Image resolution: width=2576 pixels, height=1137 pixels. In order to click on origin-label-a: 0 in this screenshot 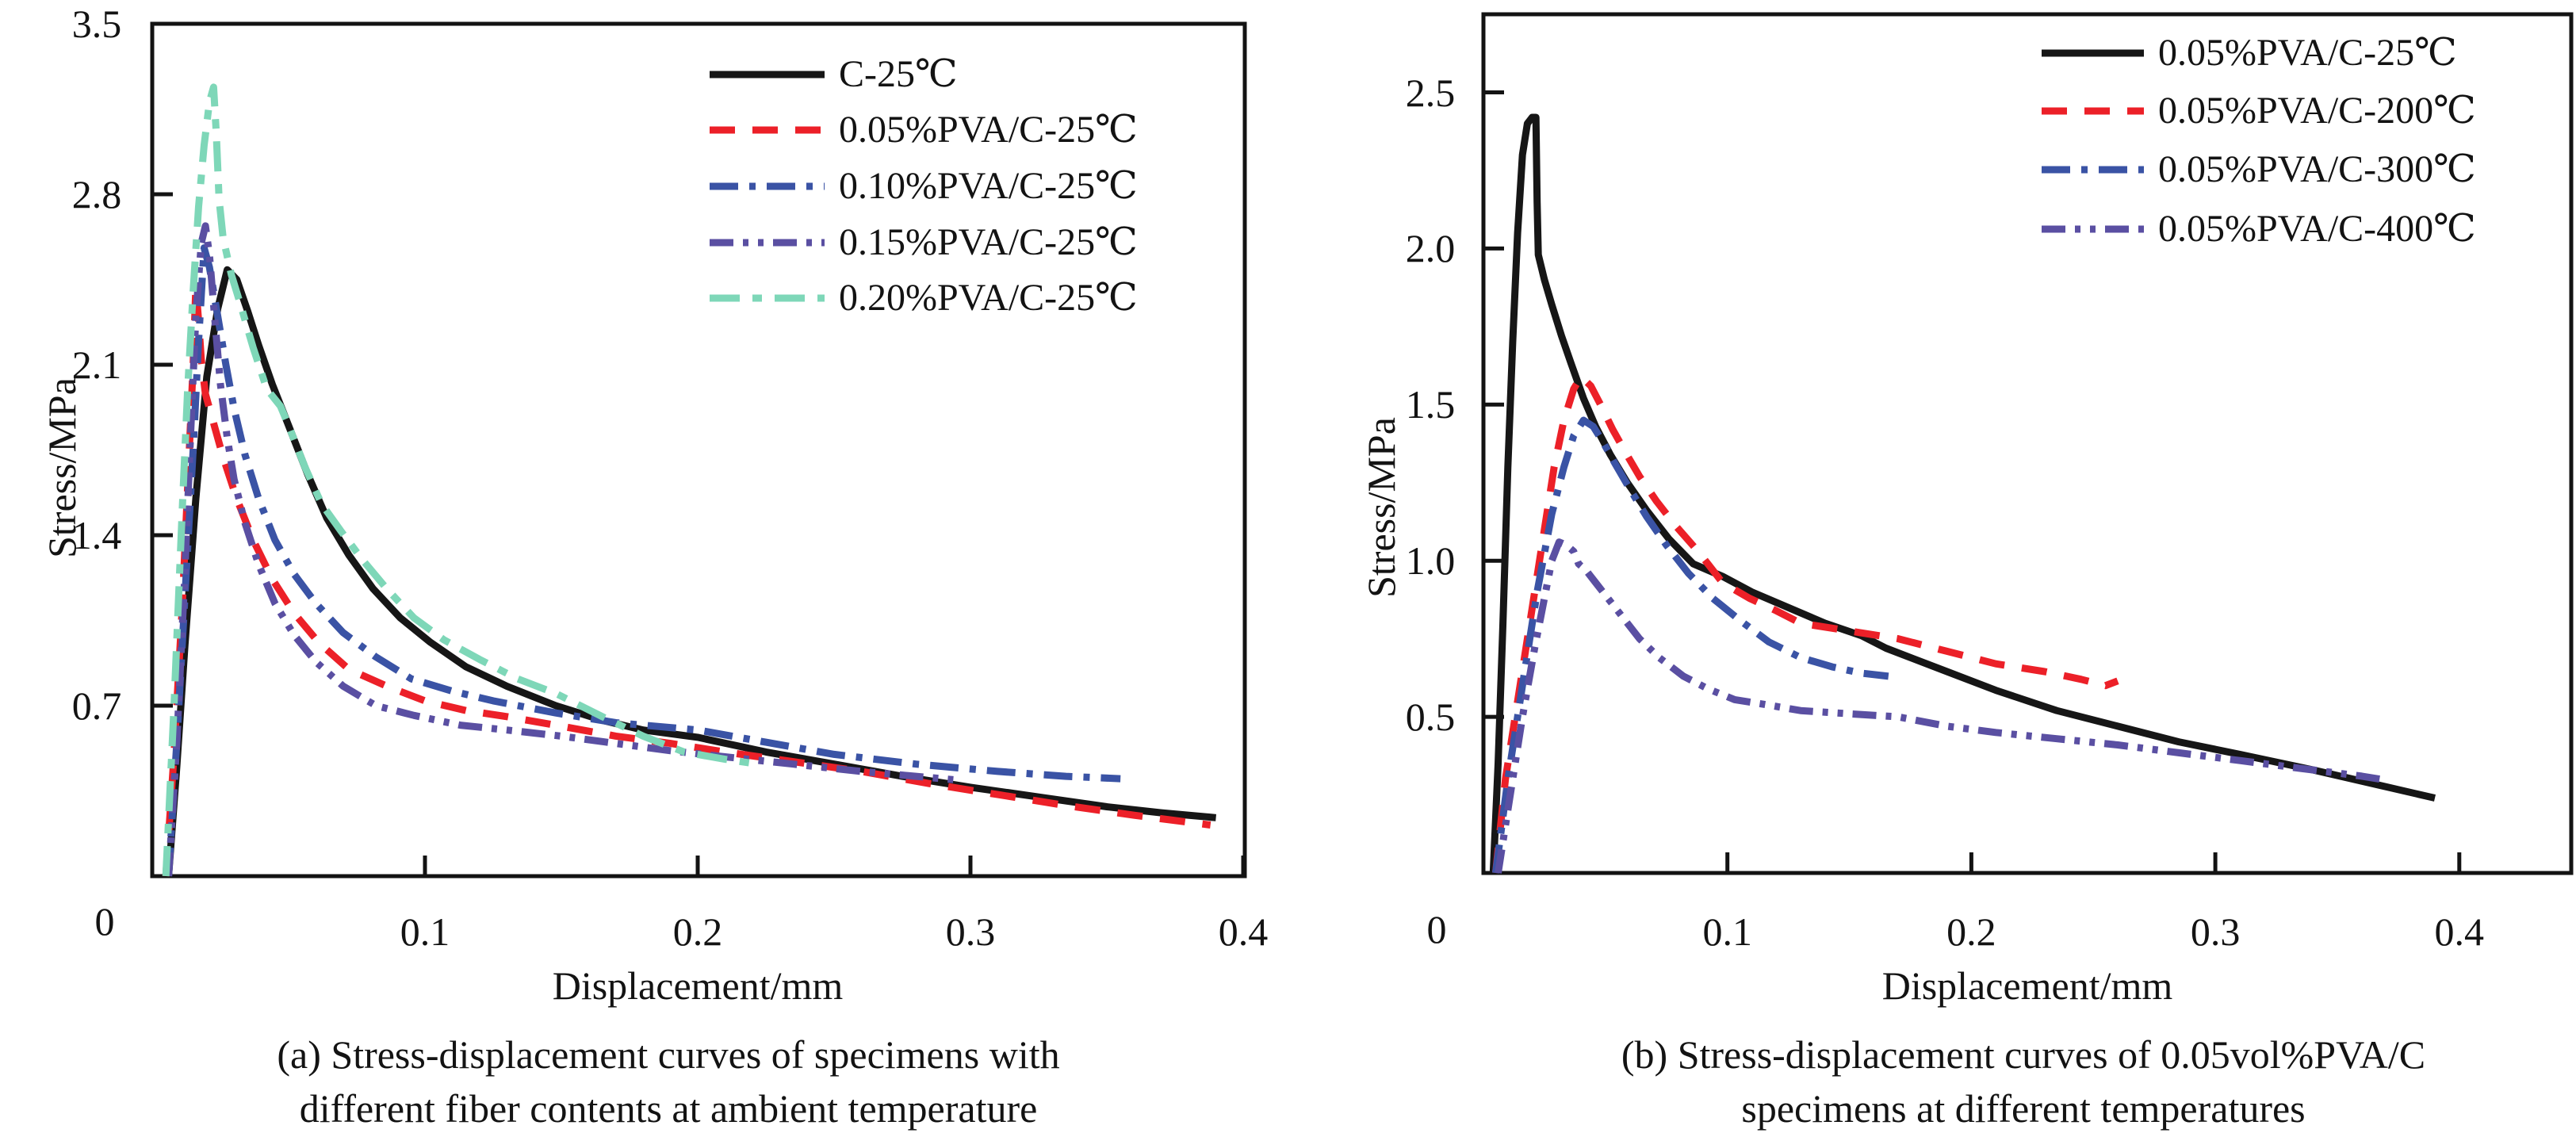, I will do `click(104, 922)`.